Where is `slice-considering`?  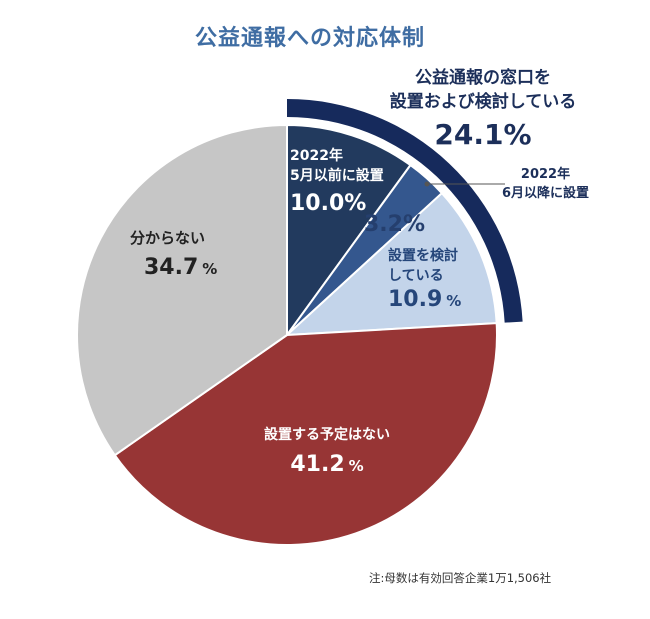
slice-considering is located at coordinates (391, 264).